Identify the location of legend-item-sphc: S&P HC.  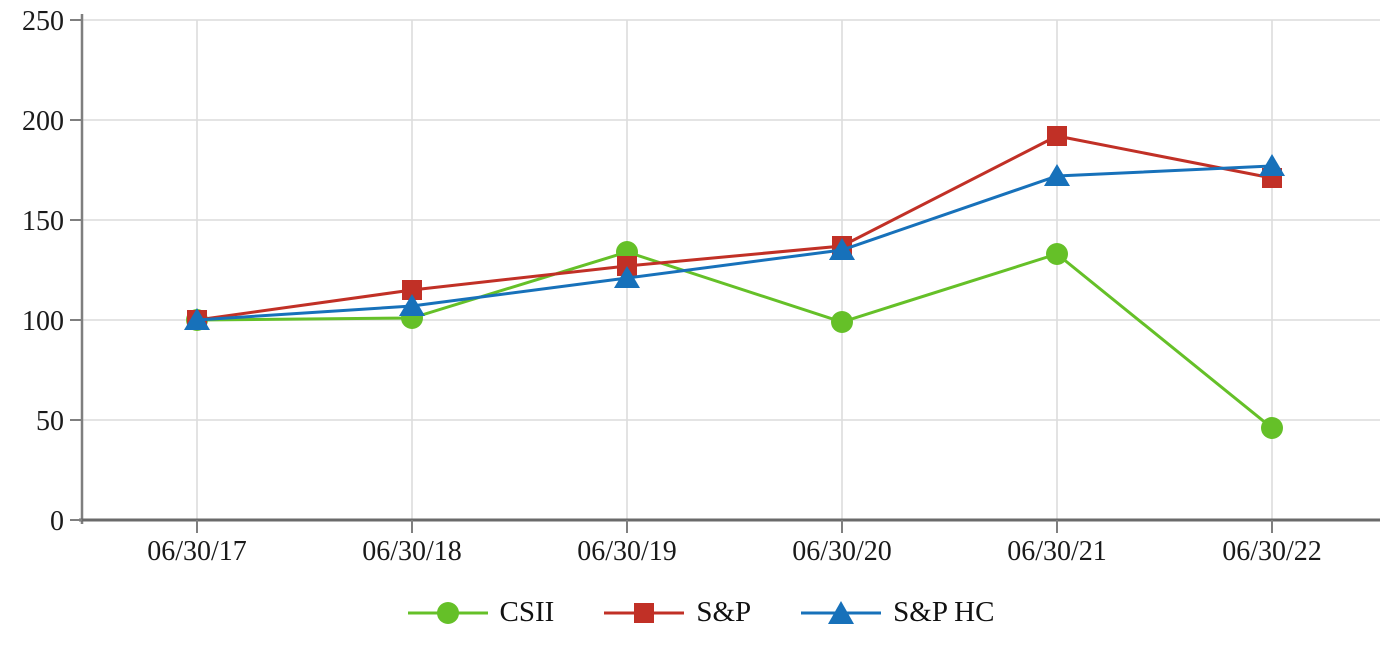
(896, 612).